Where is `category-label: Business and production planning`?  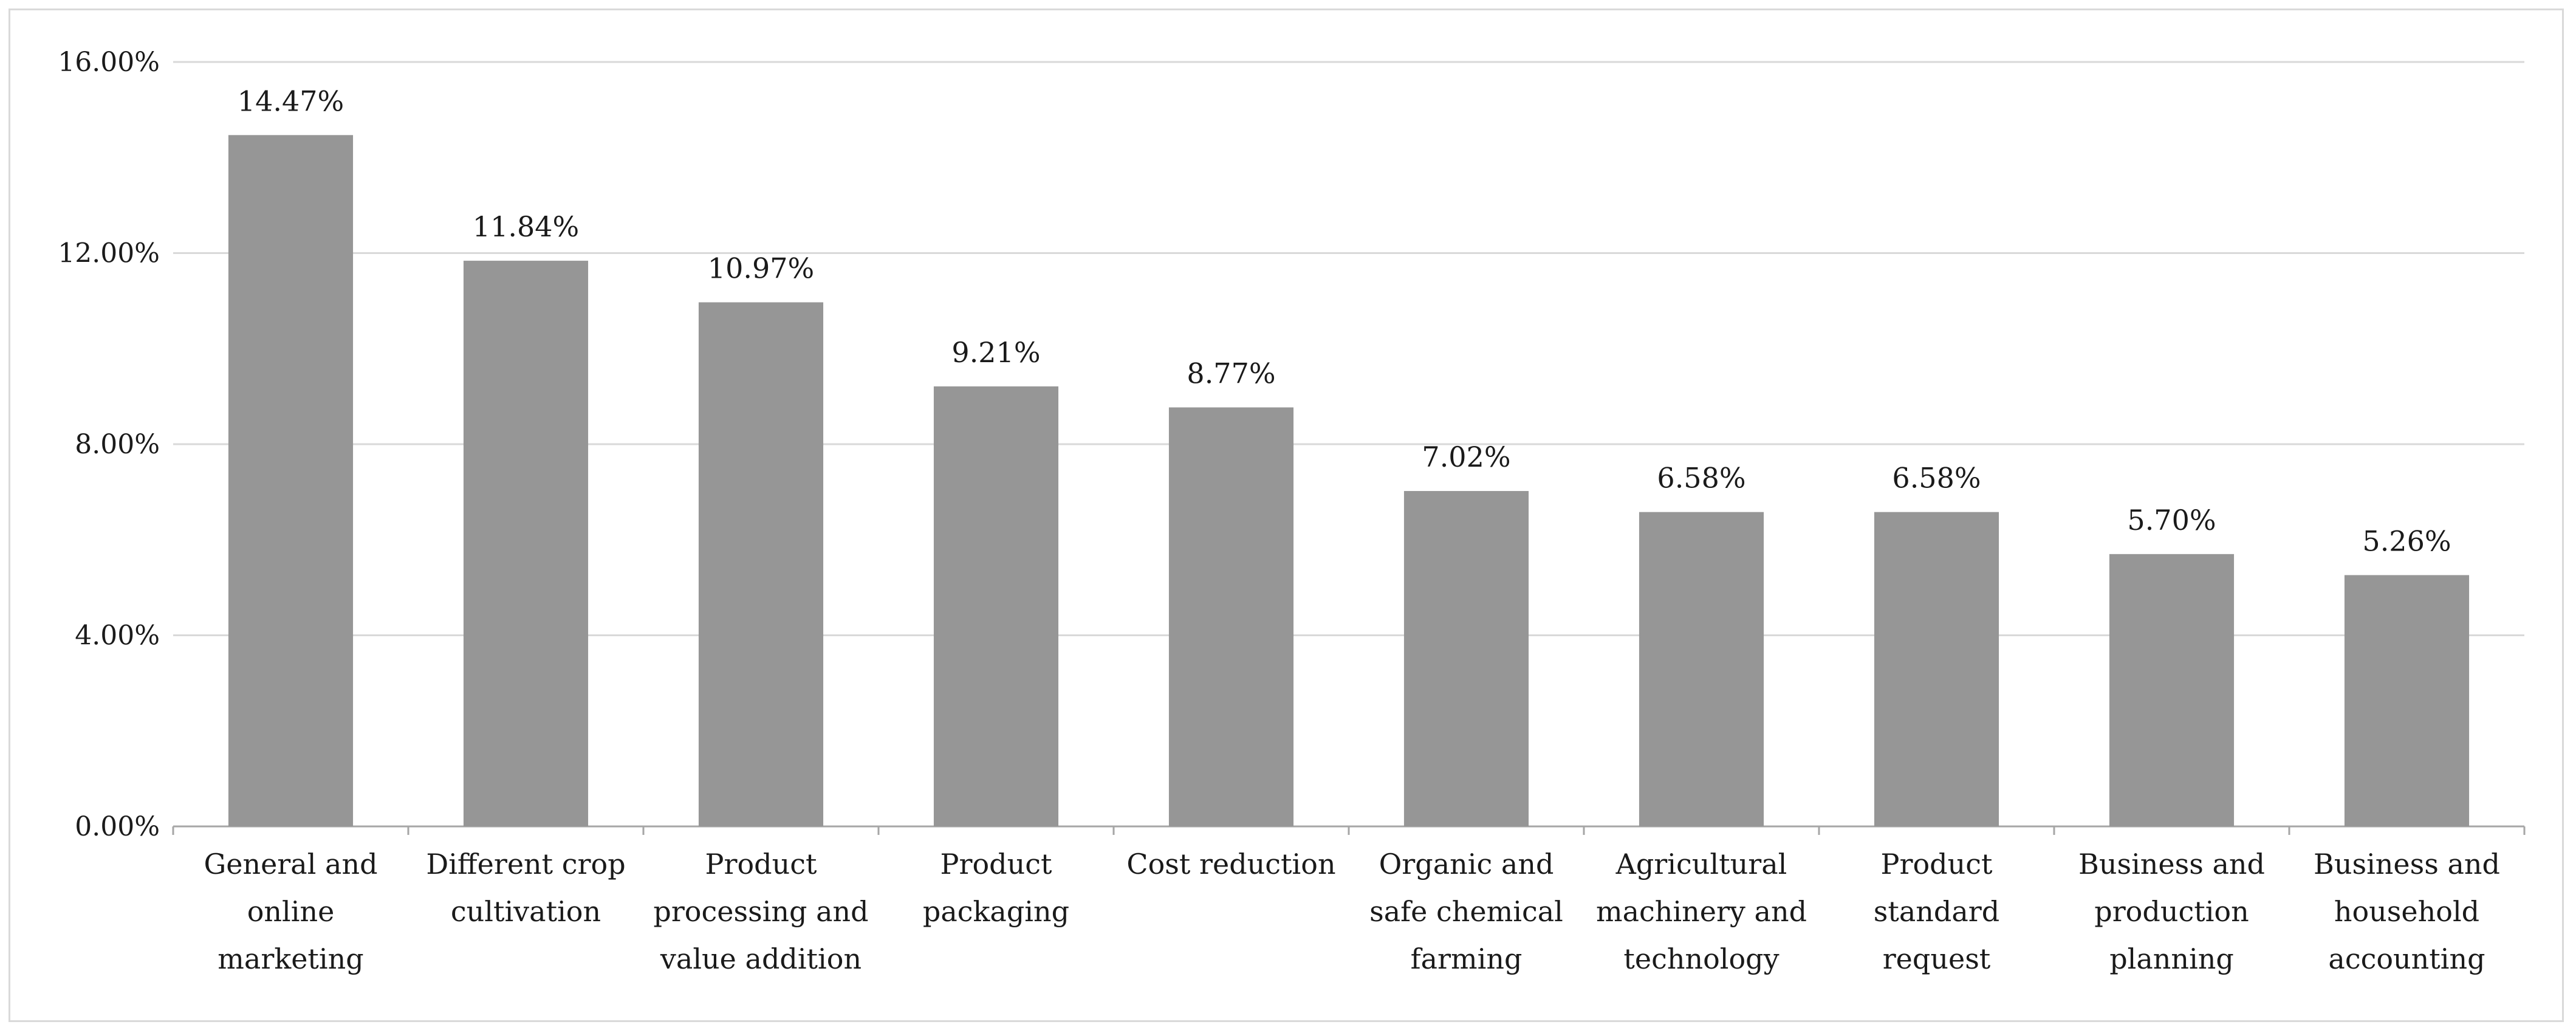
category-label: Business and production planning is located at coordinates (2171, 911).